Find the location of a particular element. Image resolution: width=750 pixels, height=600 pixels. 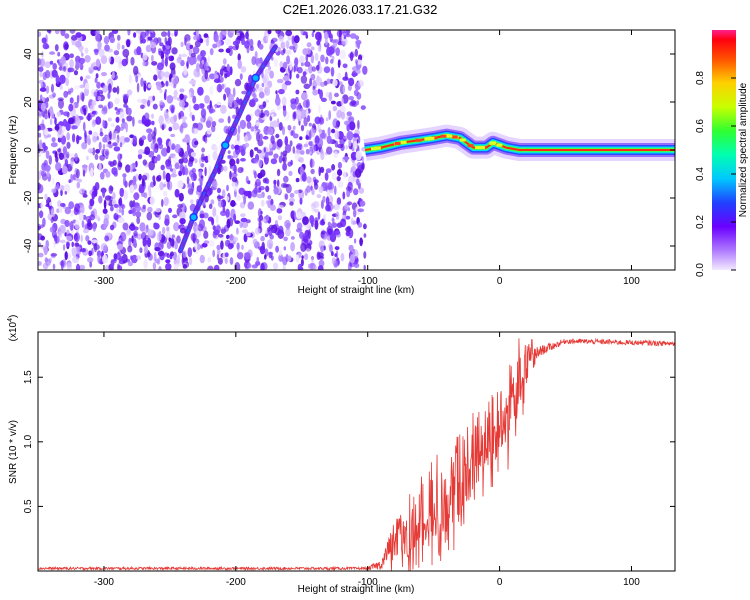

x-tick-label: 100 is located at coordinates (631, 281).